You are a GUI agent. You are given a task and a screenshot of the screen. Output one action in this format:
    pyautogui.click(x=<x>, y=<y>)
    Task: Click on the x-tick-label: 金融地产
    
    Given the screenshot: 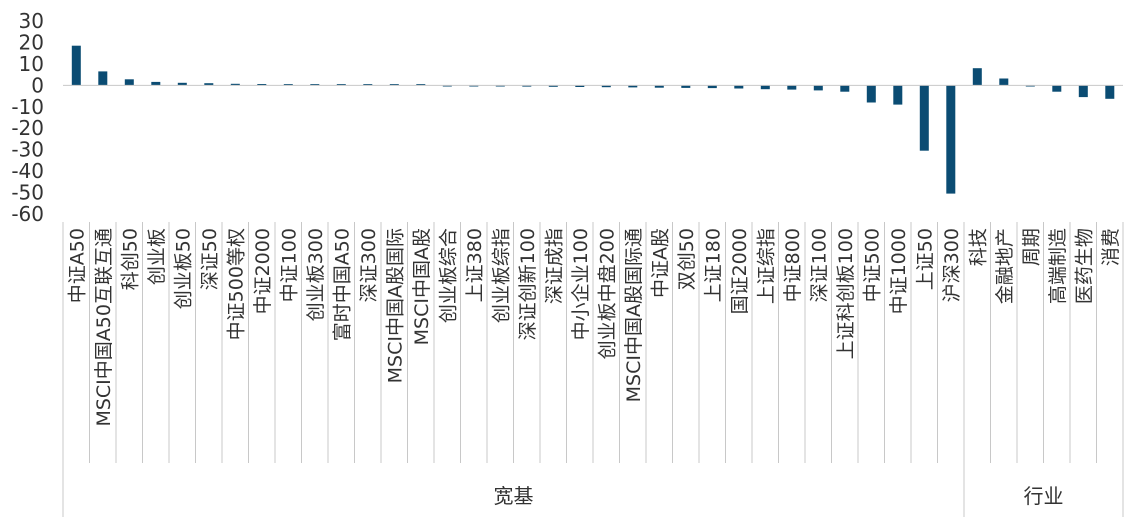 What is the action you would take?
    pyautogui.click(x=1005, y=266)
    